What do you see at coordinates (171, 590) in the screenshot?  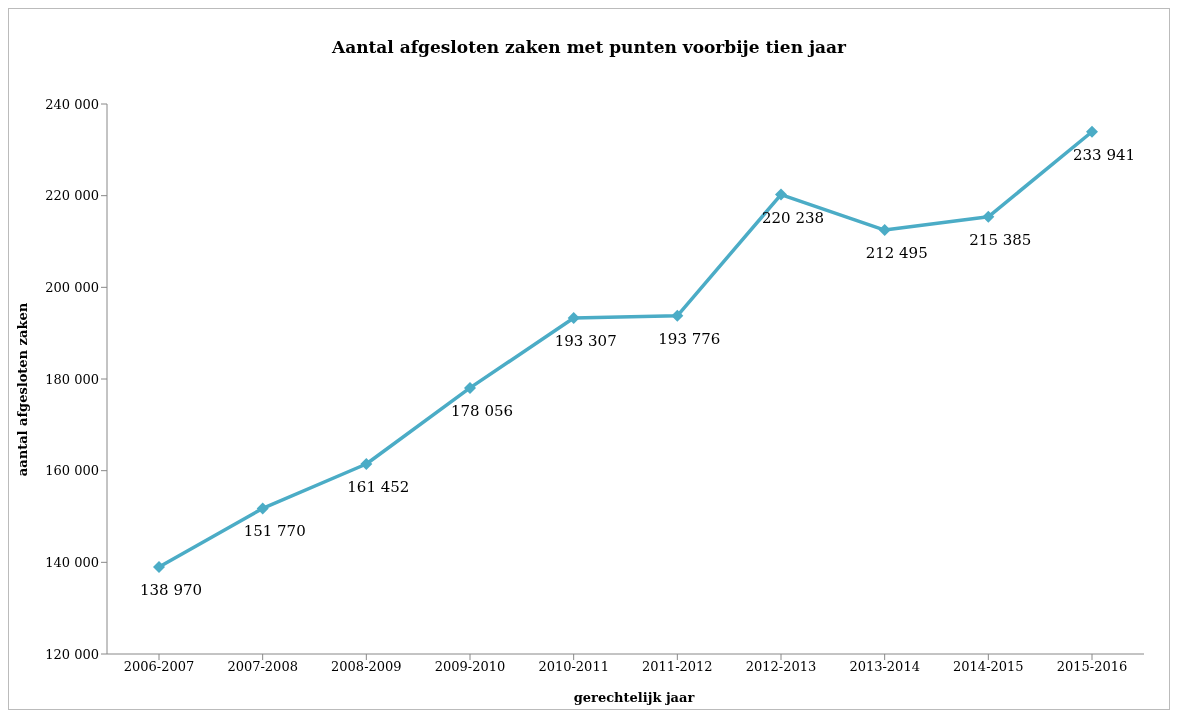 I see `data-label: 138 970` at bounding box center [171, 590].